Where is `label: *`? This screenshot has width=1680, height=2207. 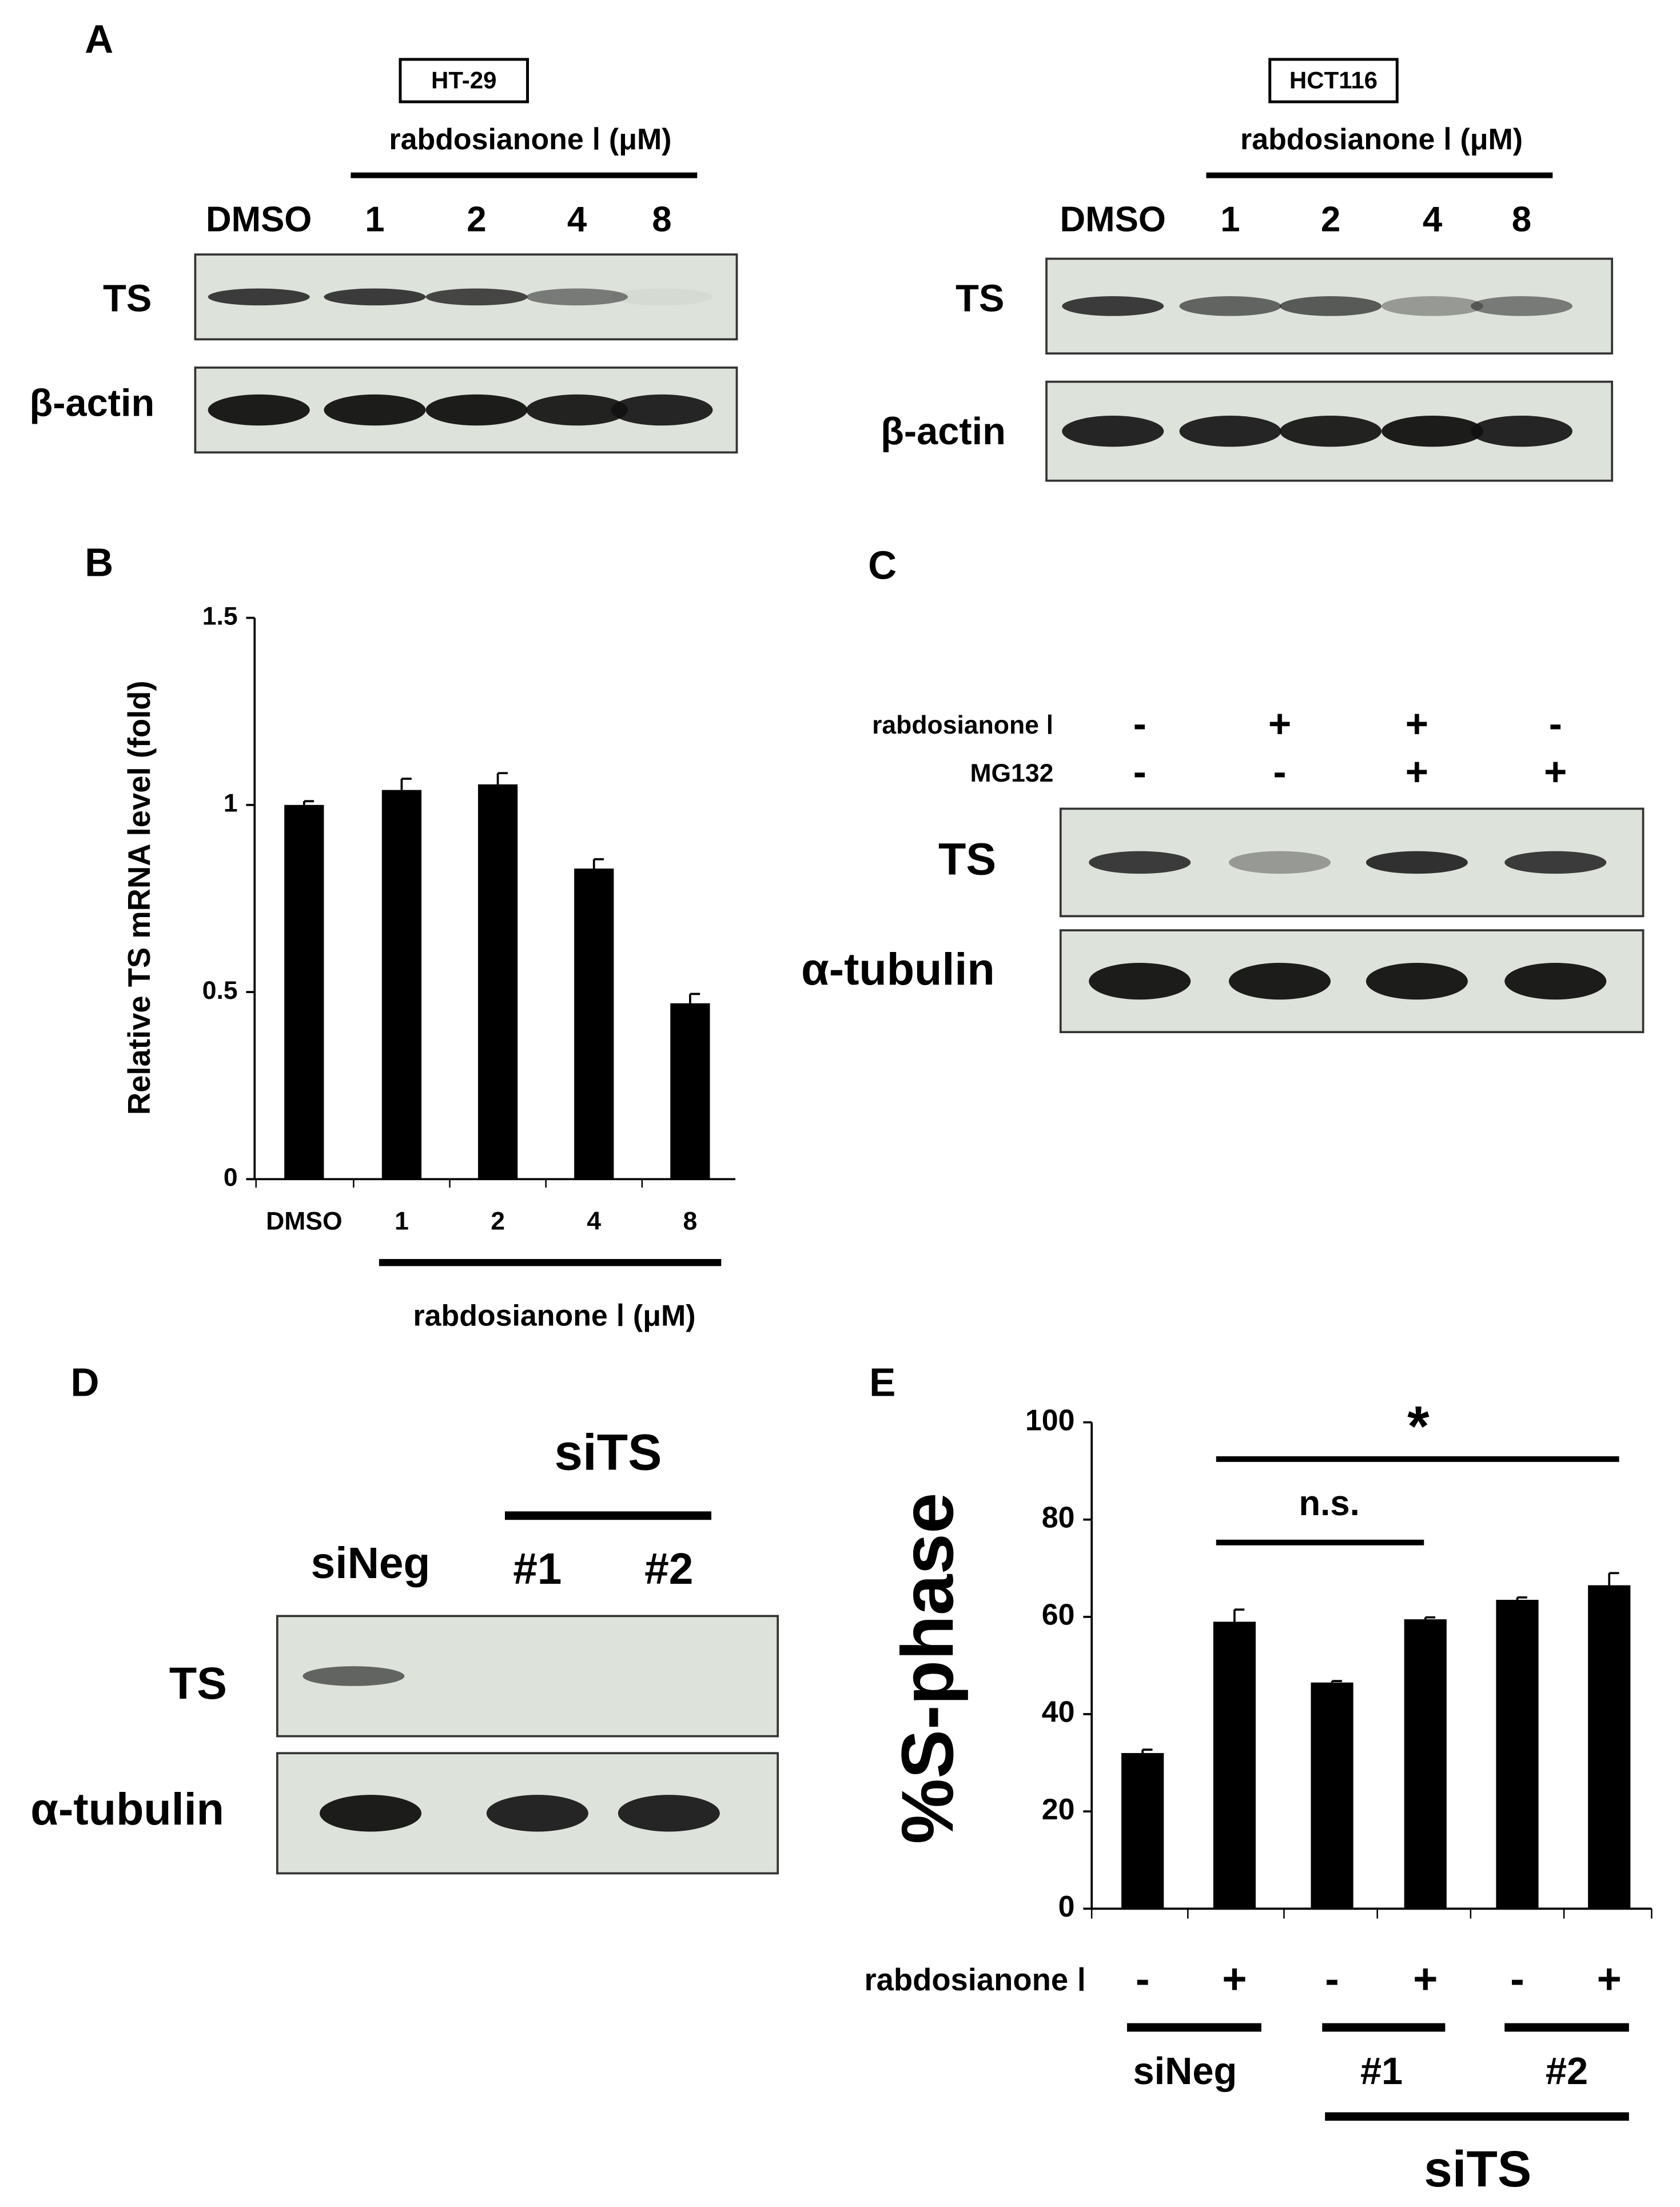
label: * is located at coordinates (1418, 1427).